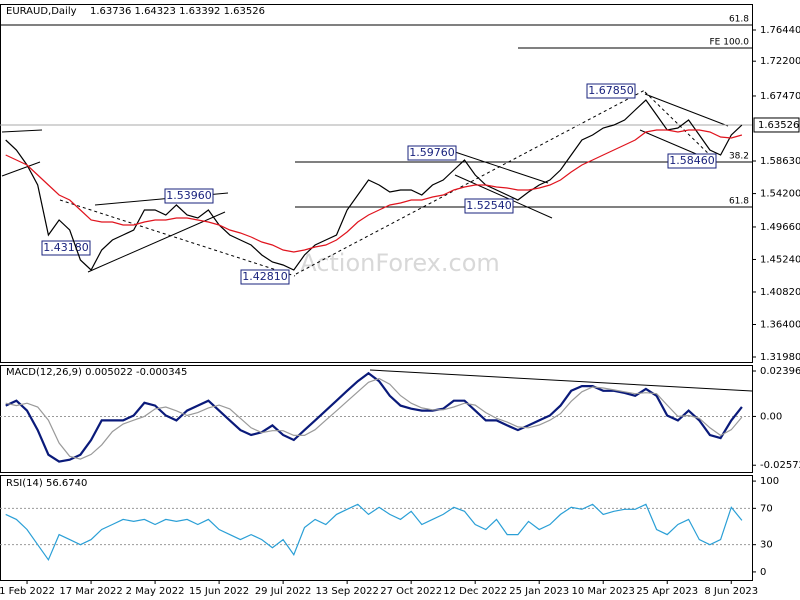 This screenshot has height=600, width=800. I want to click on annotation: 1.43180, so click(66, 247).